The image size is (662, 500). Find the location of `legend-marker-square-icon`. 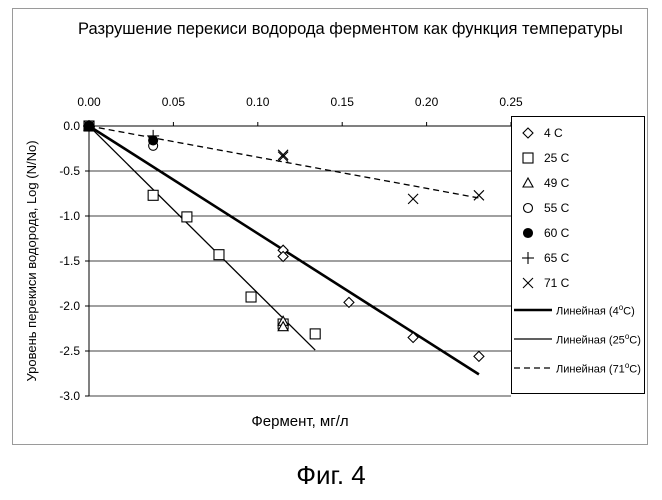

legend-marker-square-icon is located at coordinates (528, 158).